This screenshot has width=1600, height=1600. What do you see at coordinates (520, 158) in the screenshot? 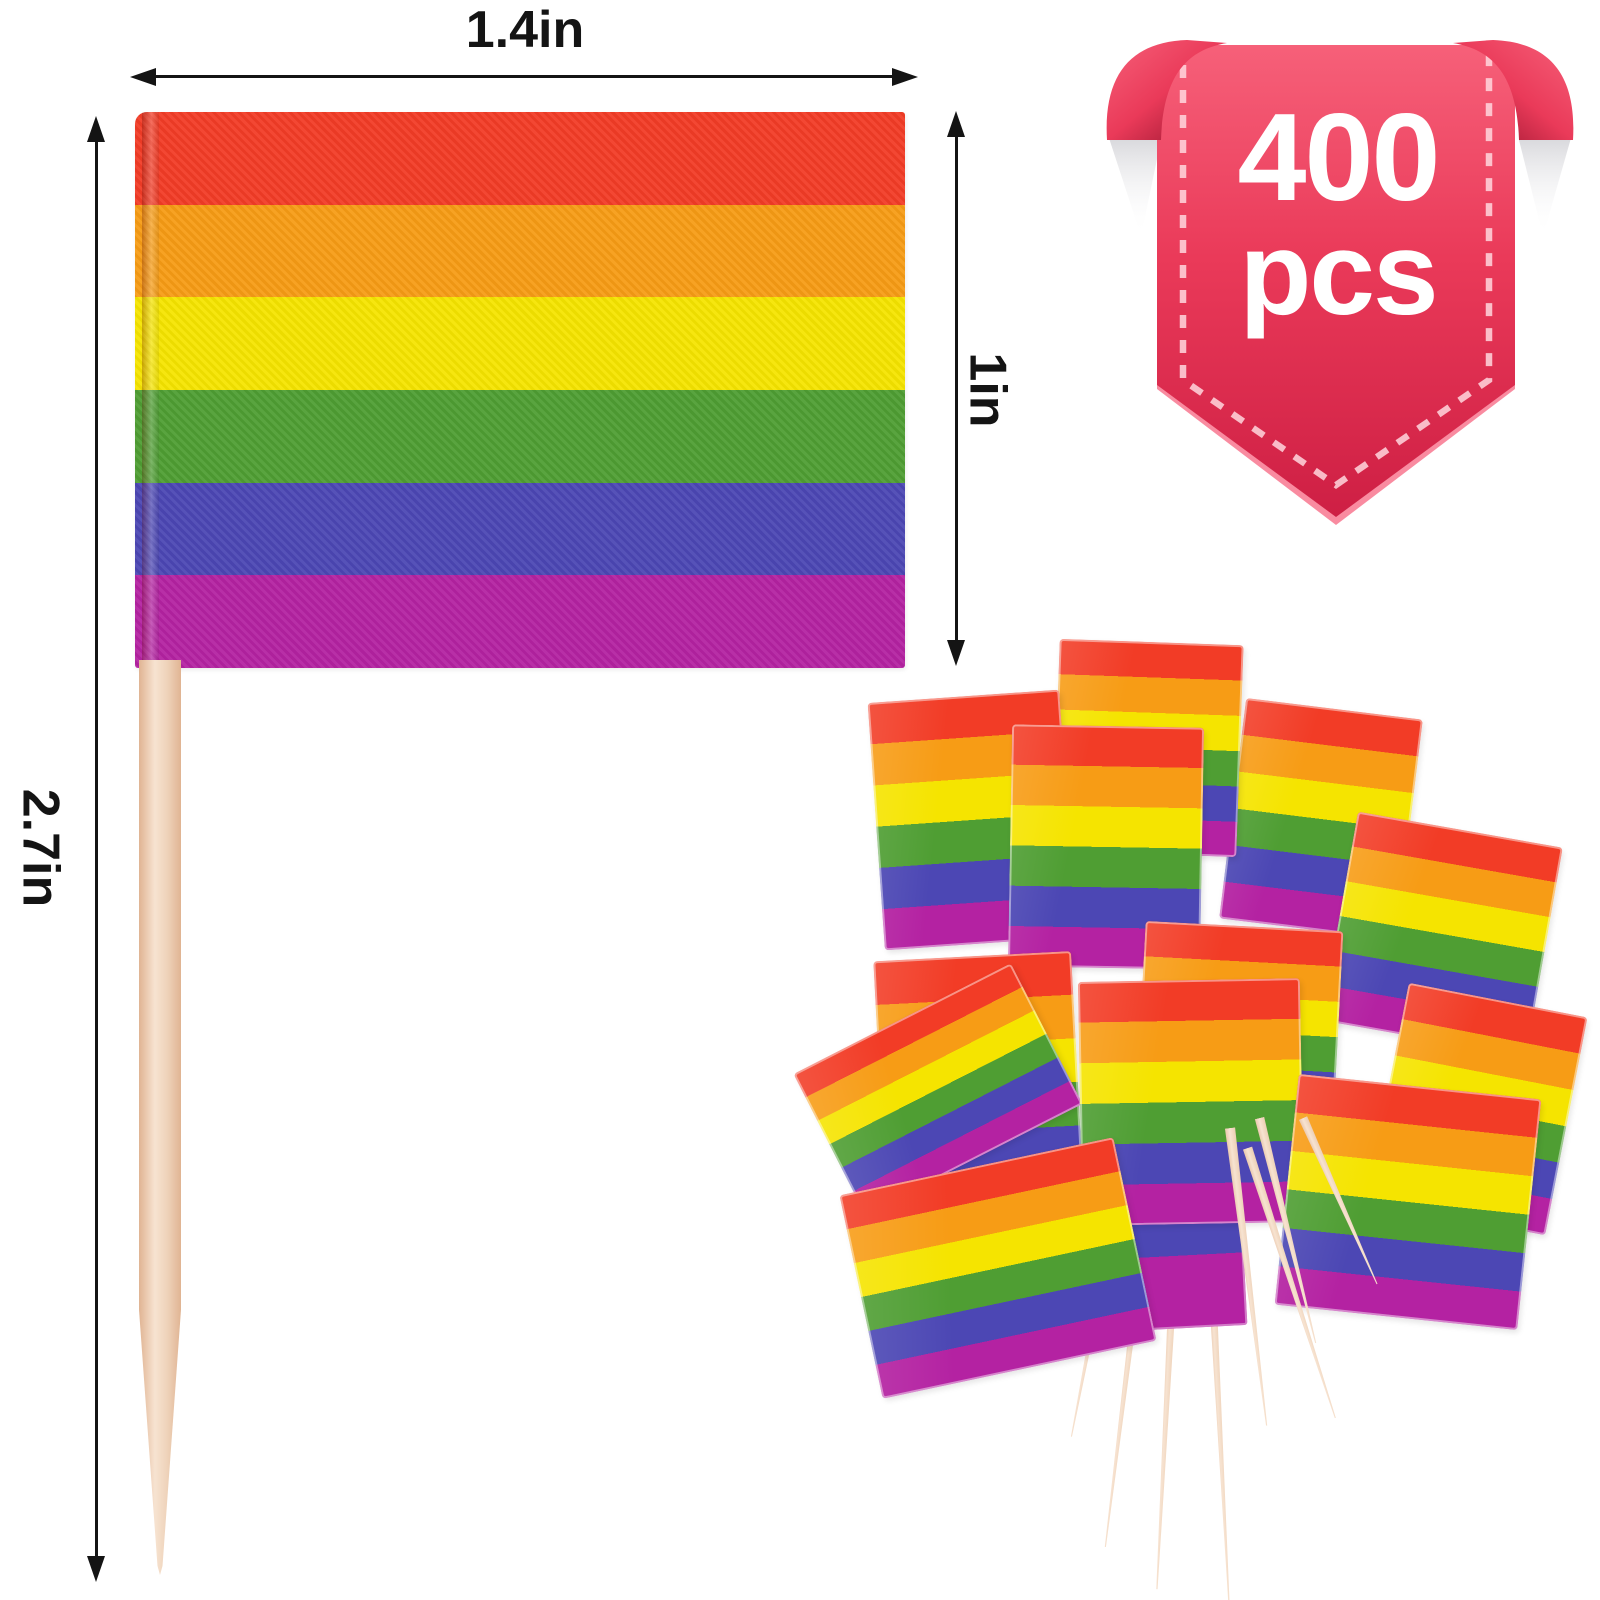
I see `flag-stripe-red` at bounding box center [520, 158].